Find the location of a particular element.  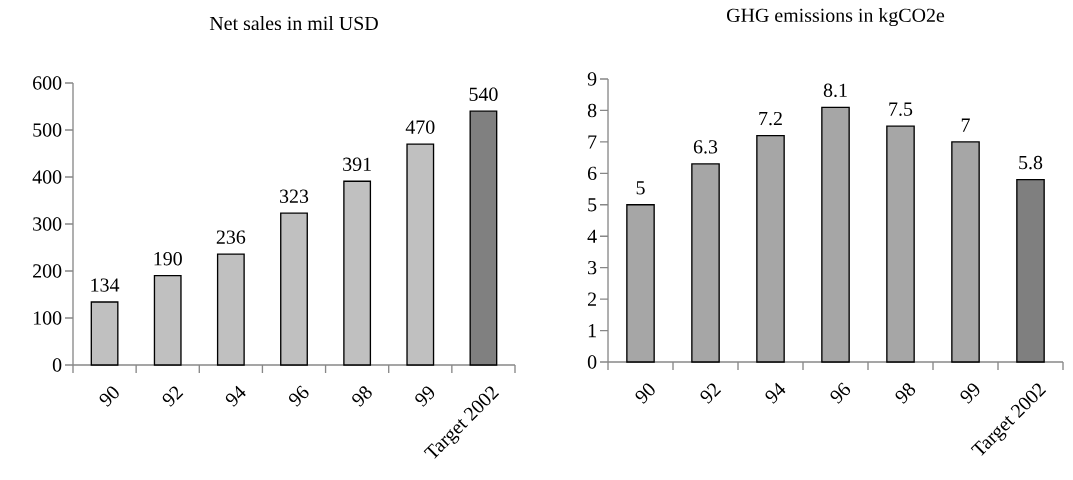

y-tick-label: 300 is located at coordinates (47, 224).